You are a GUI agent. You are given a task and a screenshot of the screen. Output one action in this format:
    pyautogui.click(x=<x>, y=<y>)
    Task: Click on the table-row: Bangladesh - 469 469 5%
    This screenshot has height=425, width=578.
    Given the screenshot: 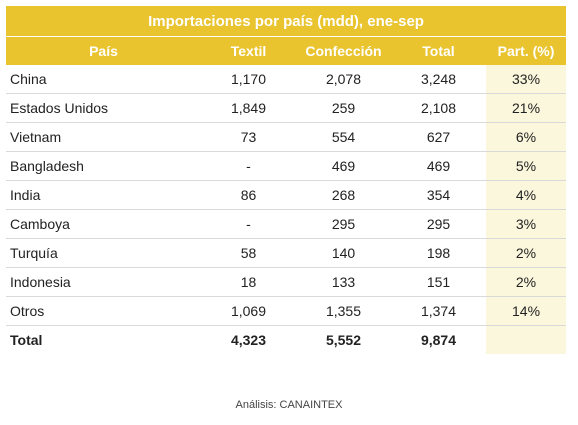 What is the action you would take?
    pyautogui.click(x=286, y=166)
    